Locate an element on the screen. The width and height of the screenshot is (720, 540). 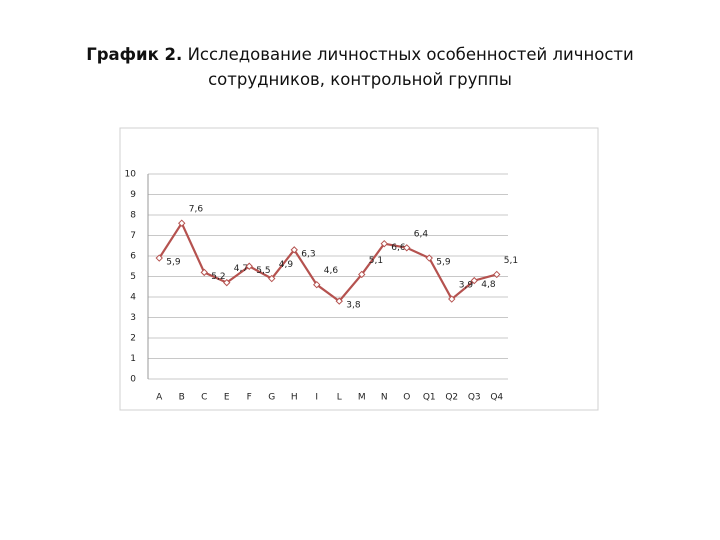
data-label: 7,6 is located at coordinates (196, 210).